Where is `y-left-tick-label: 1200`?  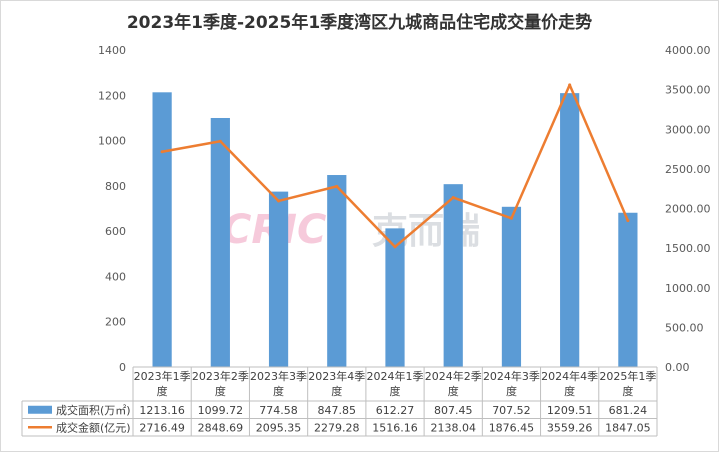
y-left-tick-label: 1200 is located at coordinates (112, 95).